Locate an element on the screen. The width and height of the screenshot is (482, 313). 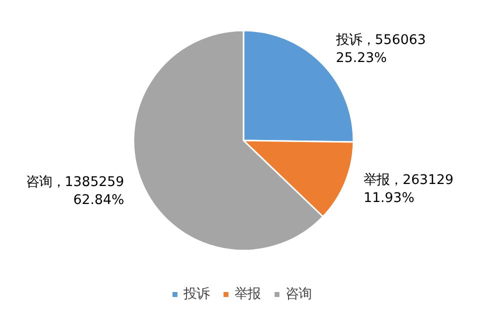
legend-label: 投诉 is located at coordinates (197, 294).